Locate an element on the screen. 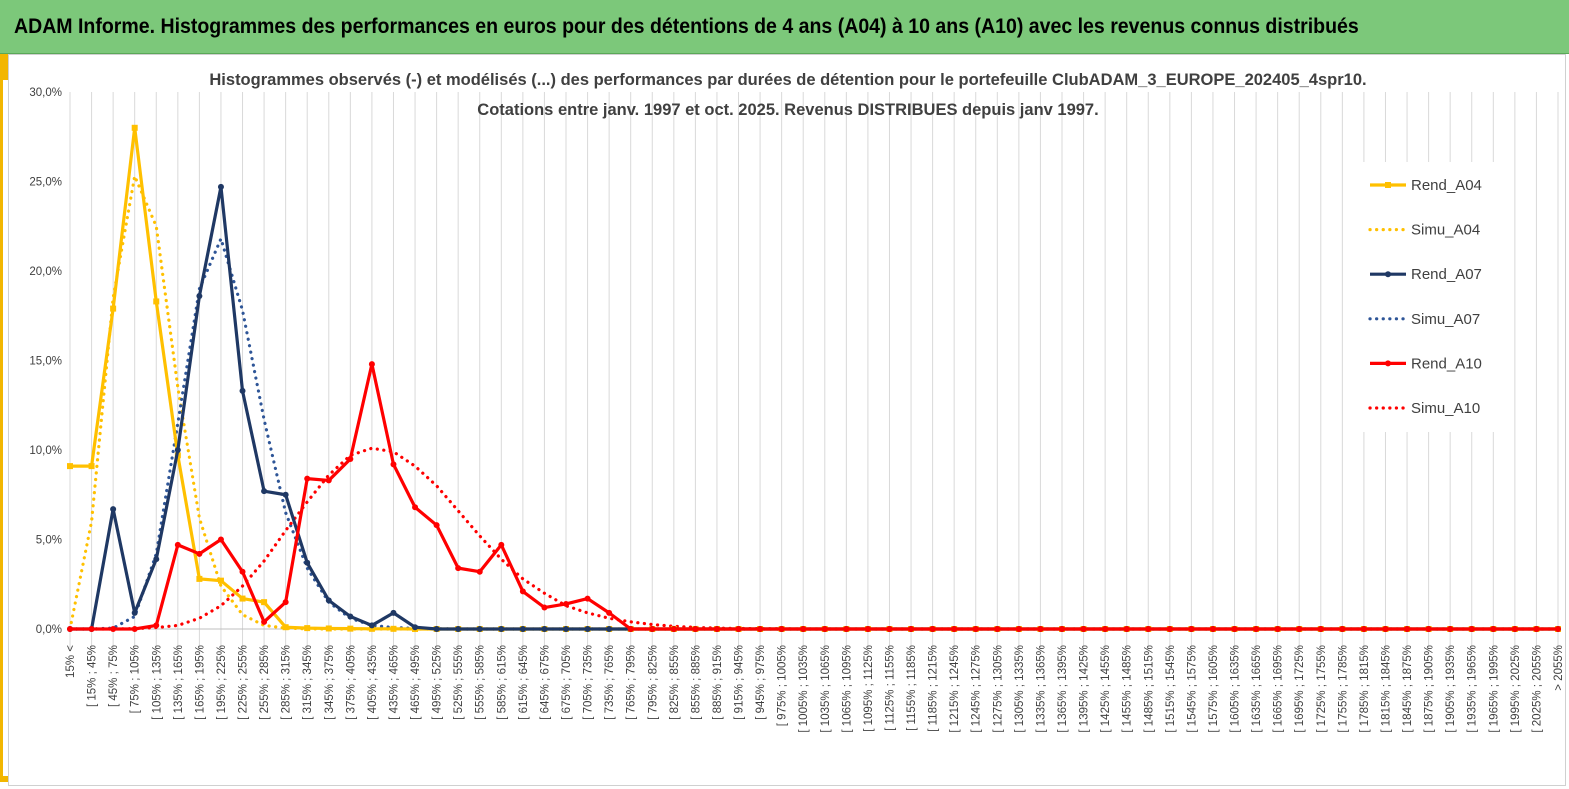  legend-item-Simu_A04: Simu_A04 is located at coordinates (1424, 230).